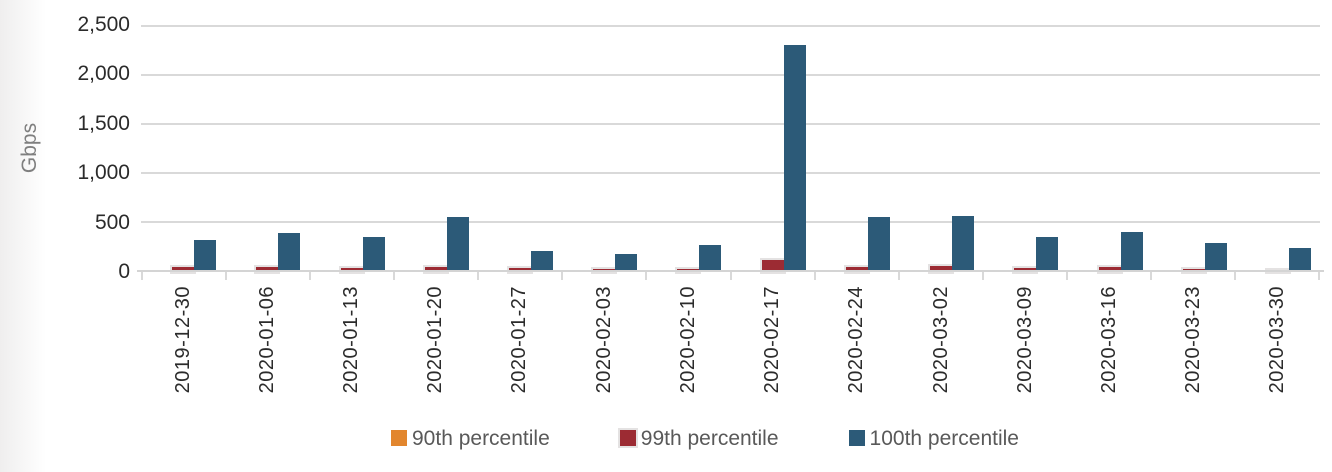 This screenshot has width=1332, height=472. Describe the element at coordinates (351, 340) in the screenshot. I see `x-tick-label: 2020-01-13` at that location.